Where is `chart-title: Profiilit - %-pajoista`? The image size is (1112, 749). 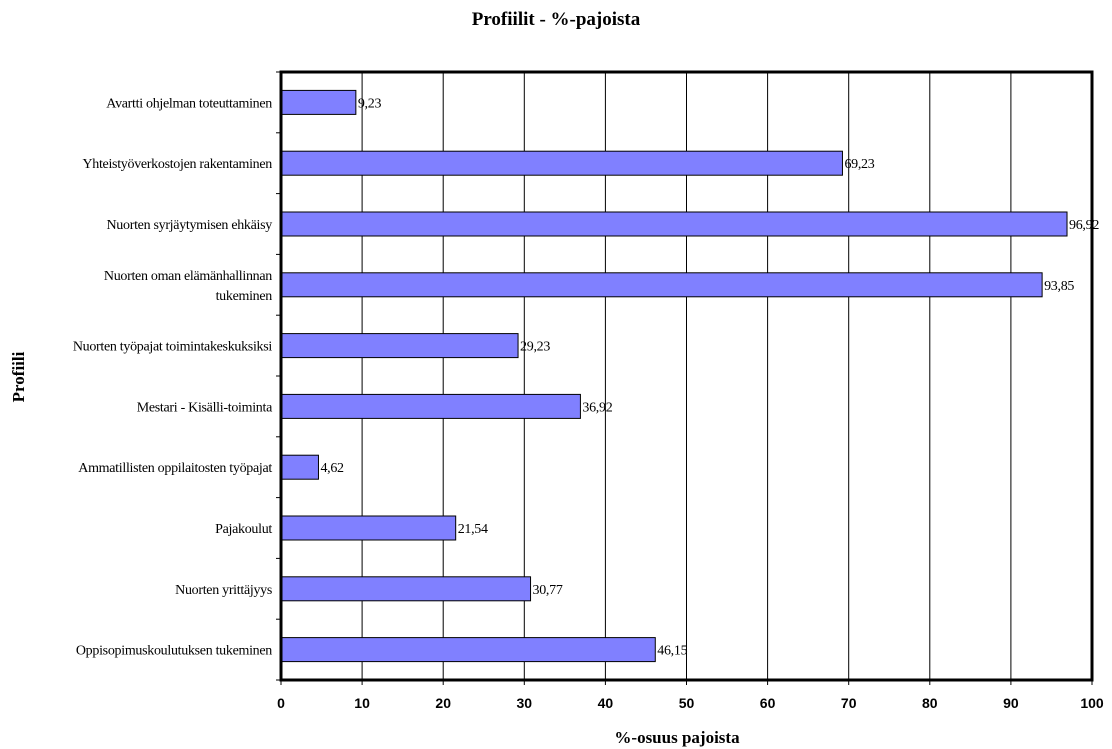
chart-title: Profiilit - %-pajoista is located at coordinates (556, 19).